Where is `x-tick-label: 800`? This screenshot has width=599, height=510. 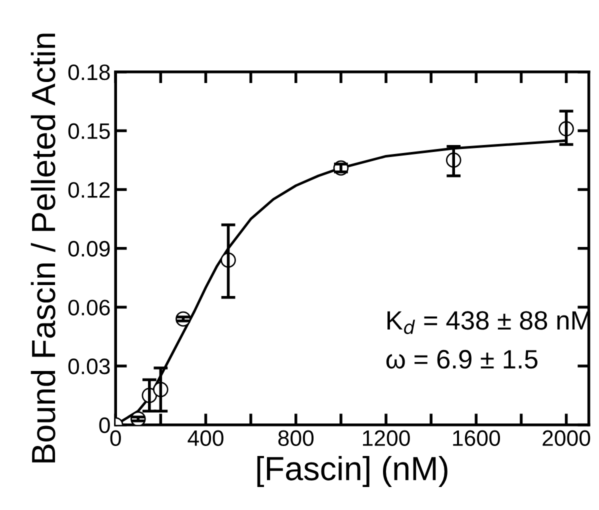 x-tick-label: 800 is located at coordinates (296, 438).